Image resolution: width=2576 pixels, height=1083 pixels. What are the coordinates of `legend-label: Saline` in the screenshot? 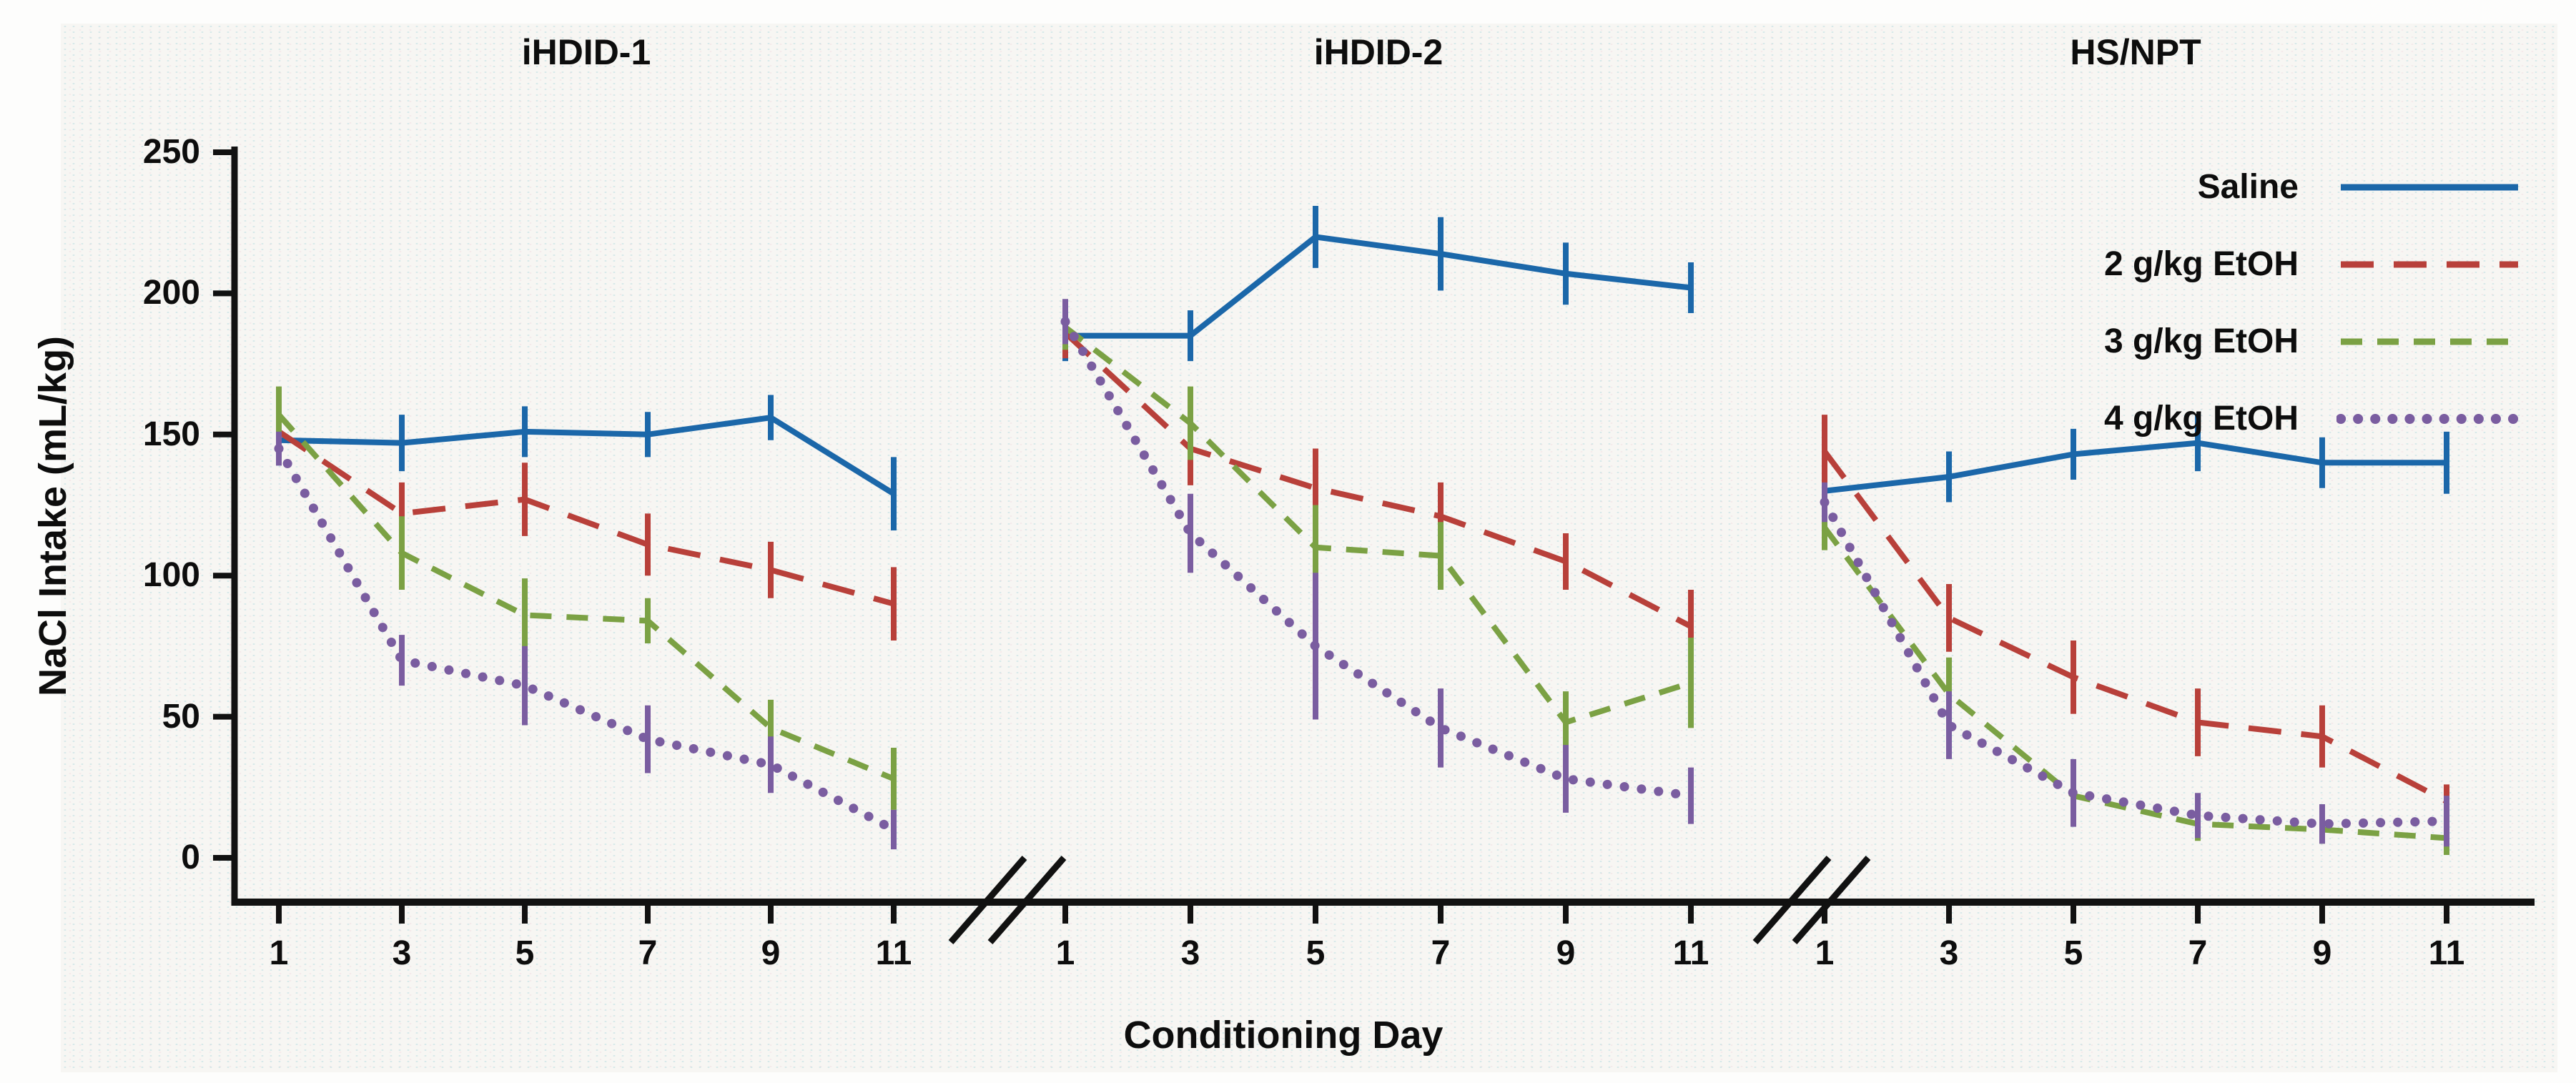 It's located at (2248, 187).